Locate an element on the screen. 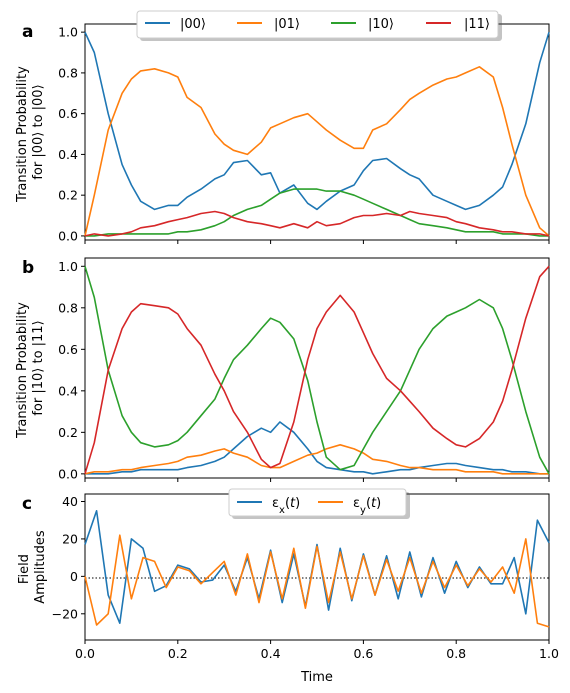 This screenshot has height=693, width=570. panel-a-ytick-label: 0.0 is located at coordinates (68, 235).